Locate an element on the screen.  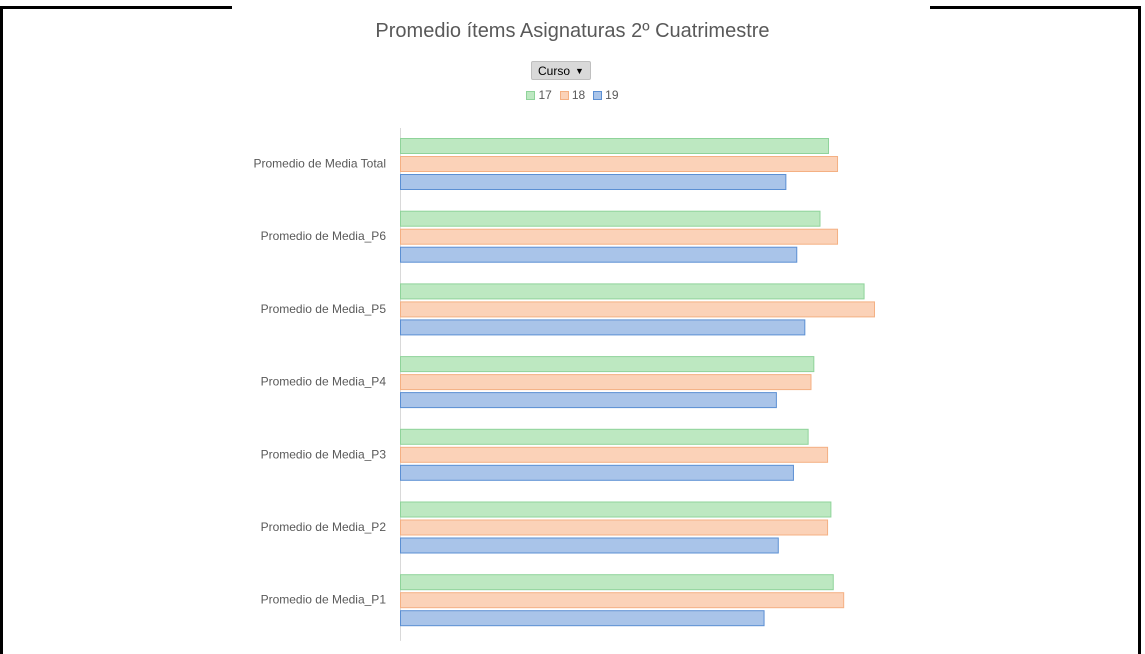
legend-entry-17: 17 is located at coordinates (539, 95).